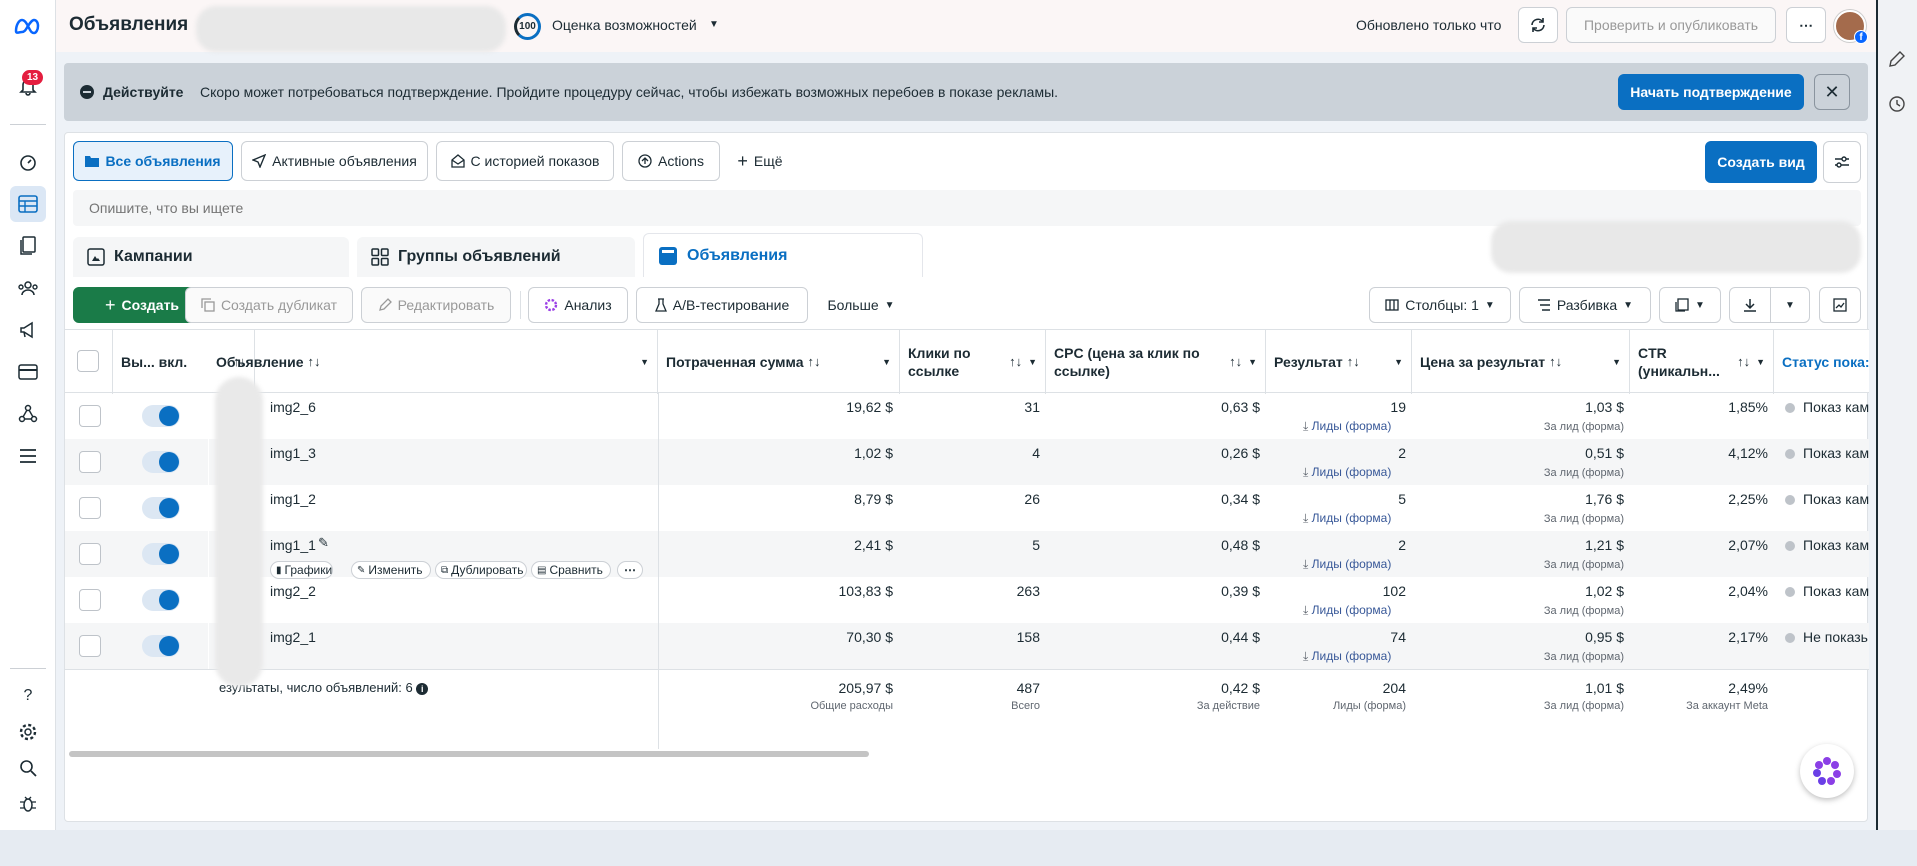 The image size is (1917, 866). Describe the element at coordinates (391, 570) in the screenshot. I see `row-action-button: ✎ Изменить` at that location.